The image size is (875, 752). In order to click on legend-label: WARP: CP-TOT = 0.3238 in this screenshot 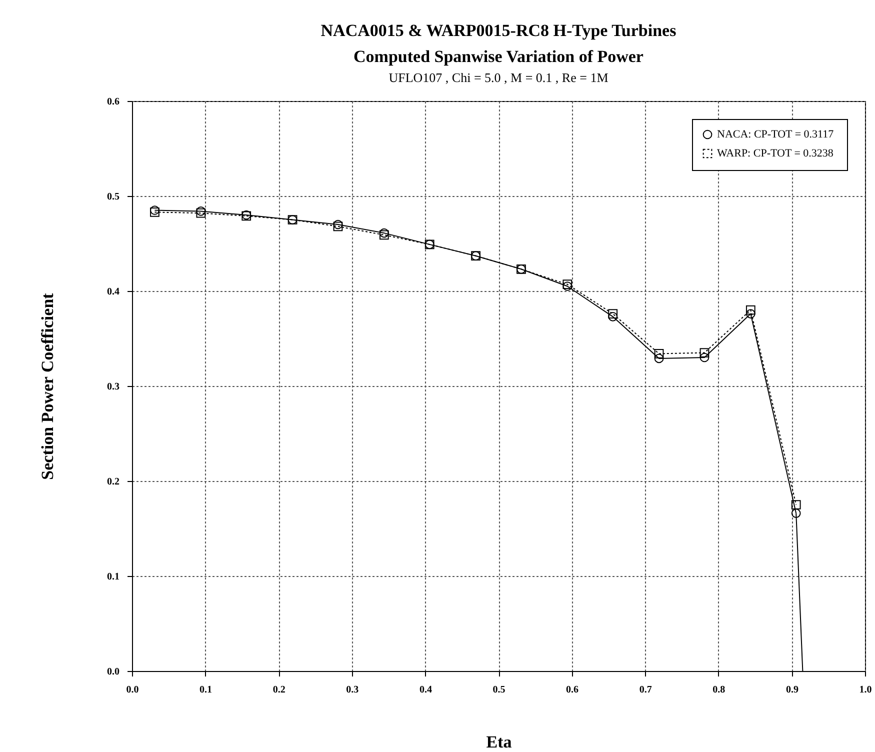, I will do `click(775, 154)`.